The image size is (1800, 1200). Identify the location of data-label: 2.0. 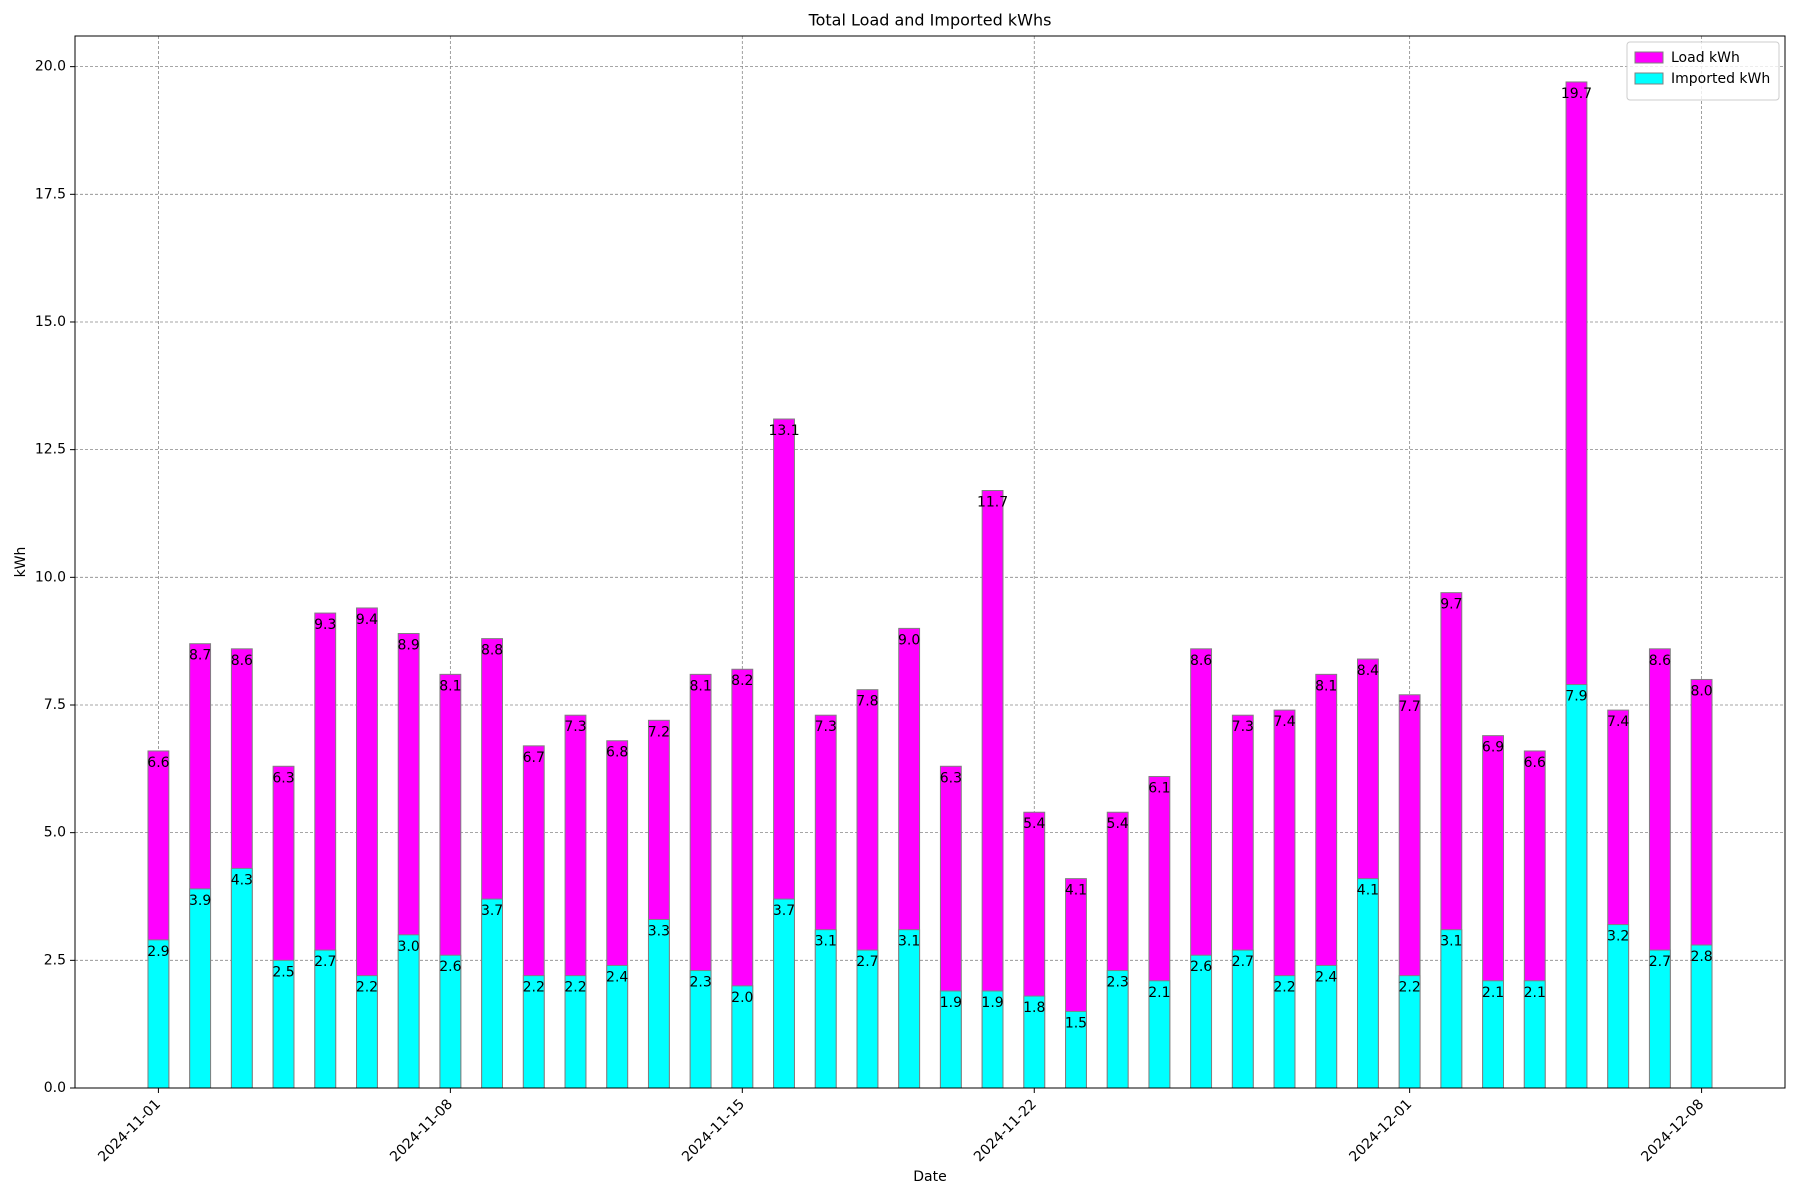
(742, 998).